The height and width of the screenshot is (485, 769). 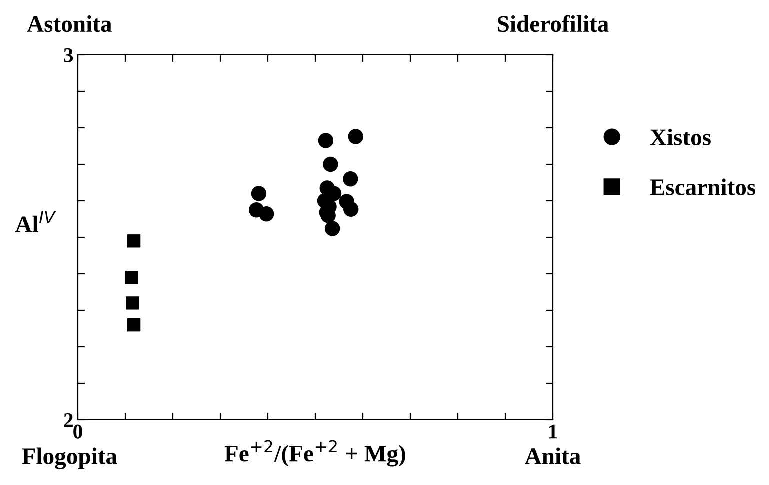 I want to click on x-tick-label: 1, so click(x=553, y=431).